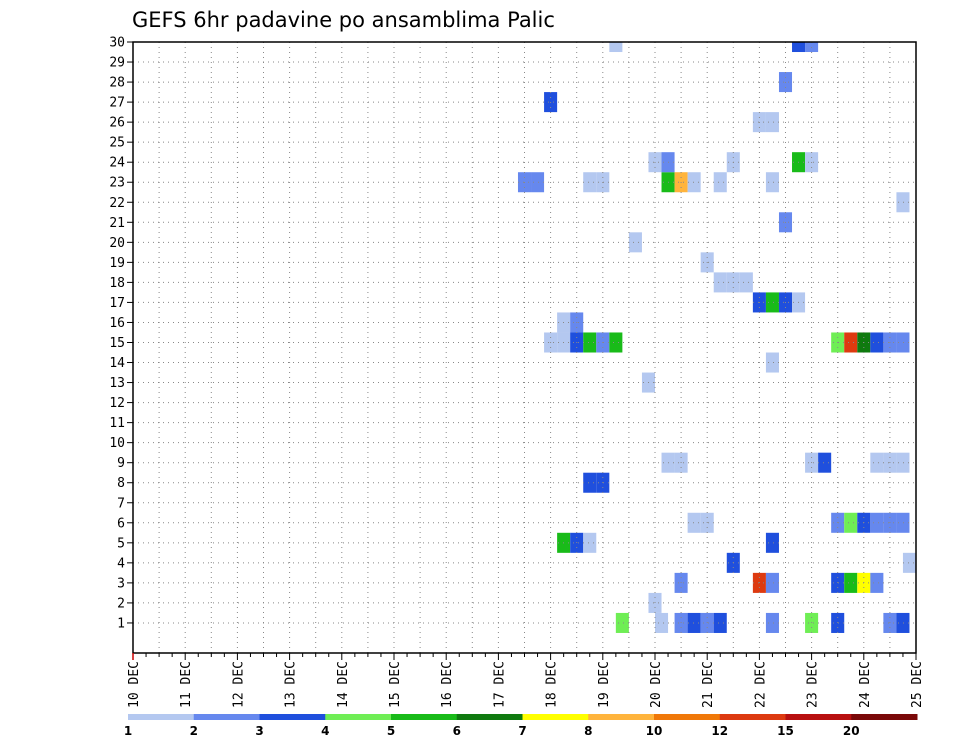  I want to click on x-tick-label: 21 DEC, so click(708, 684).